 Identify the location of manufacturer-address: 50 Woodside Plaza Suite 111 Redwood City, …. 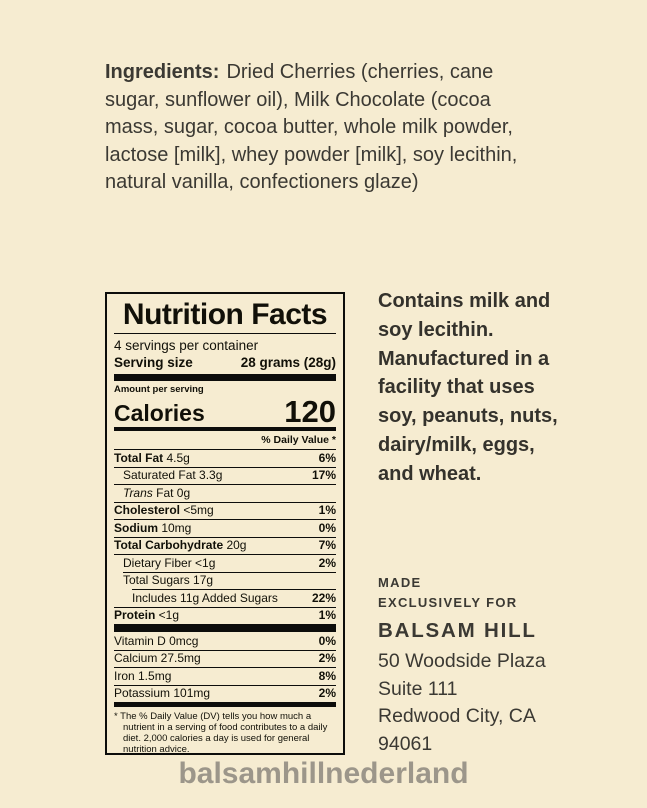
(462, 703).